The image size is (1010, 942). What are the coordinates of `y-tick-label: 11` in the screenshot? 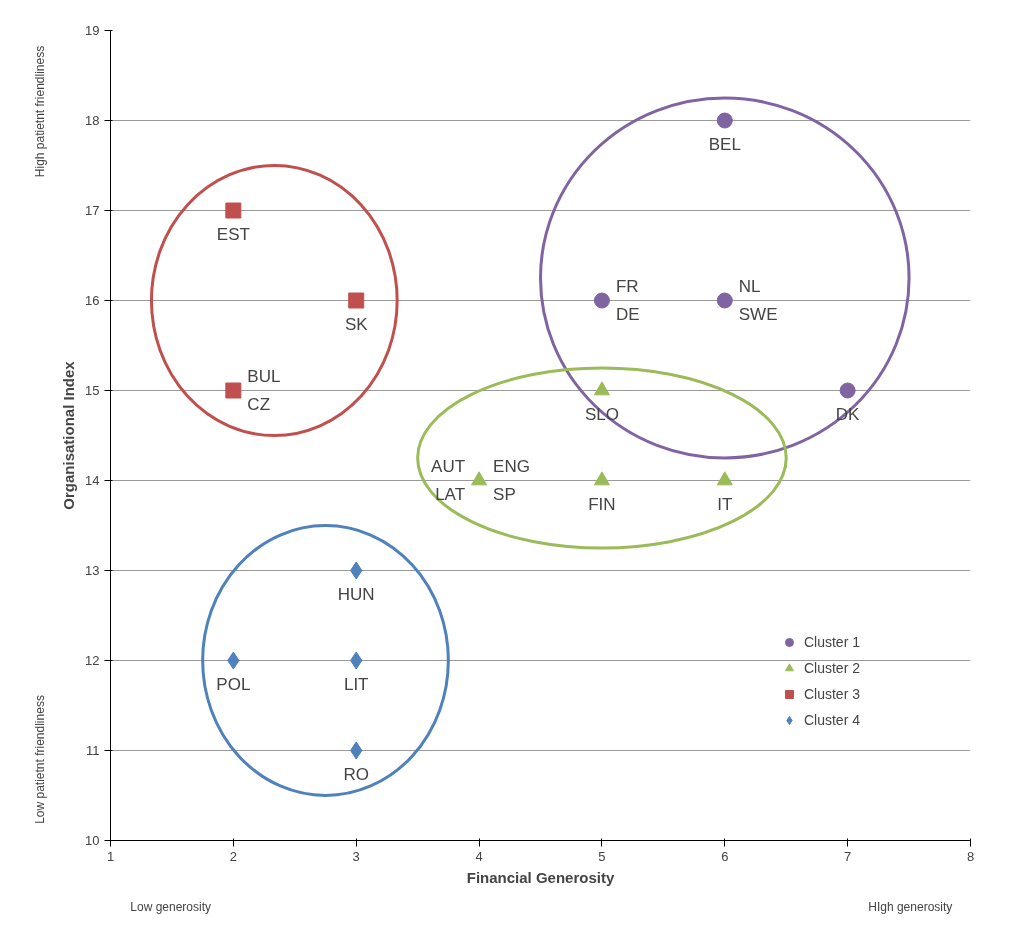 It's located at (93, 750).